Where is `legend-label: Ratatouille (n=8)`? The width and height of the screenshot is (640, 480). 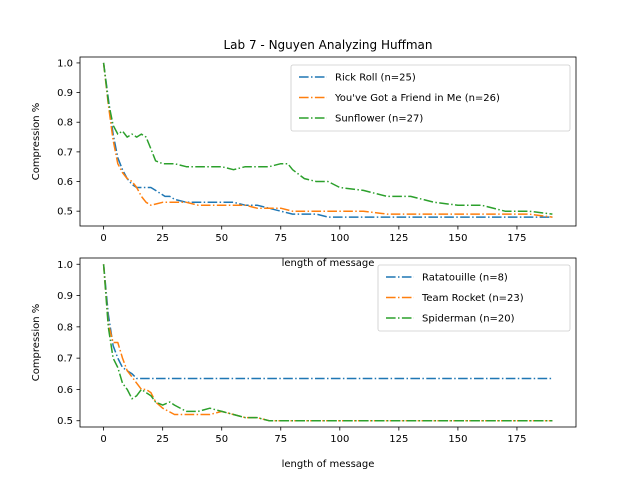
legend-label: Ratatouille (n=8) is located at coordinates (465, 278).